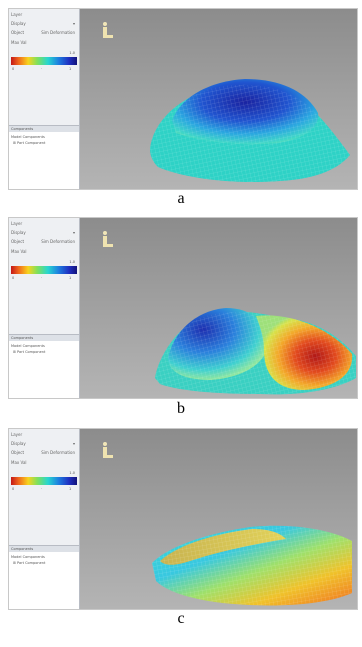 The width and height of the screenshot is (362, 647). I want to click on caption-a: a, so click(181, 198).